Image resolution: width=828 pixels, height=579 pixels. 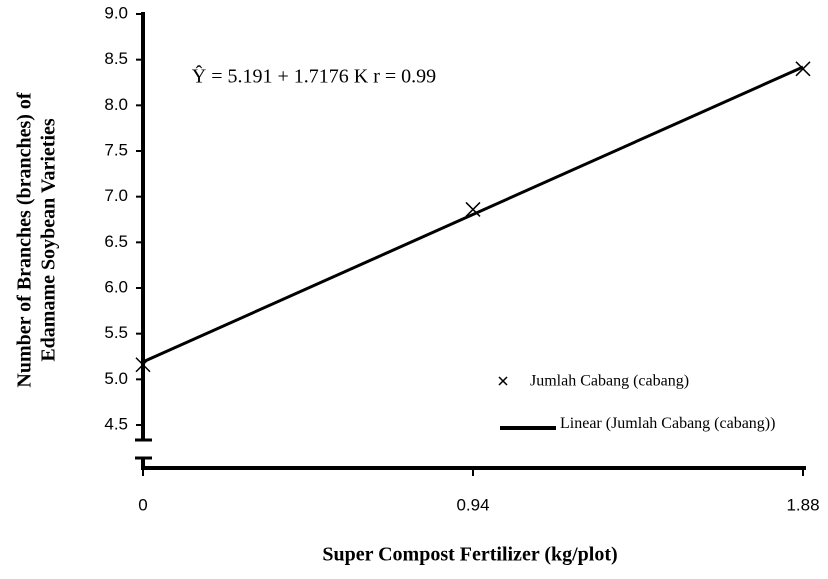 I want to click on legend-entry: Linear (Jumlah Cabang (cabang)), so click(x=668, y=423).